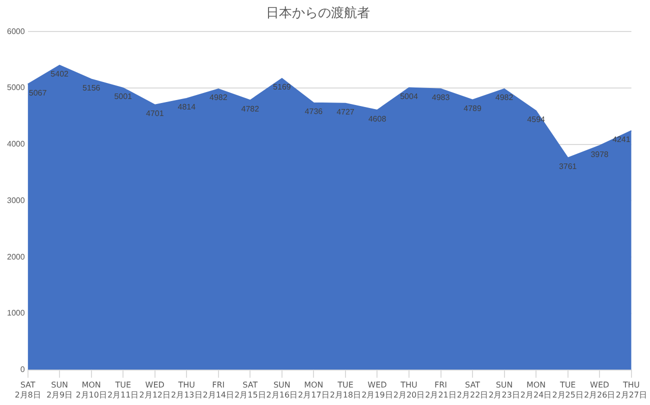 Image resolution: width=650 pixels, height=405 pixels. I want to click on y-tick-label: 5000, so click(16, 87).